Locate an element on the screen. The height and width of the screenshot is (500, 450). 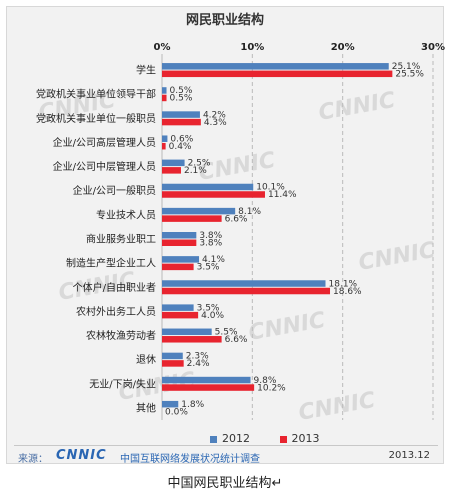
data-label-2012: 18.1% is located at coordinates (343, 284).